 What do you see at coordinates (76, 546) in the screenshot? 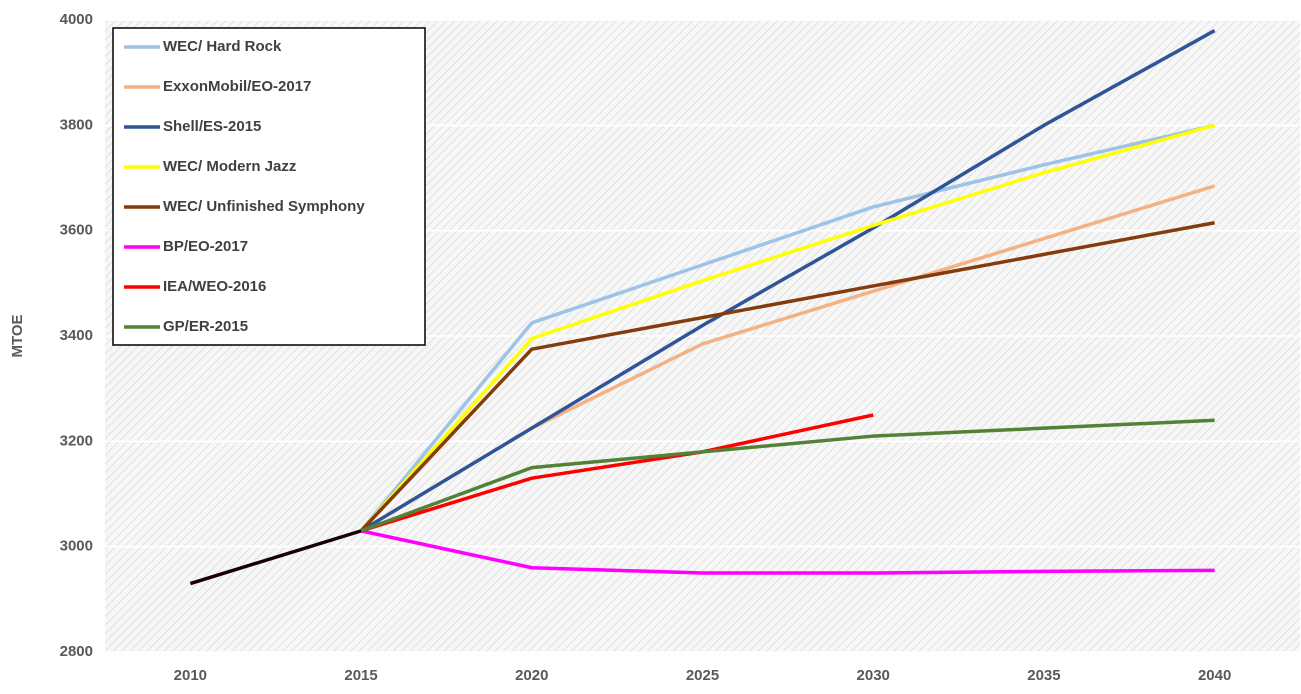
I see `y-tick-label: 3000` at bounding box center [76, 546].